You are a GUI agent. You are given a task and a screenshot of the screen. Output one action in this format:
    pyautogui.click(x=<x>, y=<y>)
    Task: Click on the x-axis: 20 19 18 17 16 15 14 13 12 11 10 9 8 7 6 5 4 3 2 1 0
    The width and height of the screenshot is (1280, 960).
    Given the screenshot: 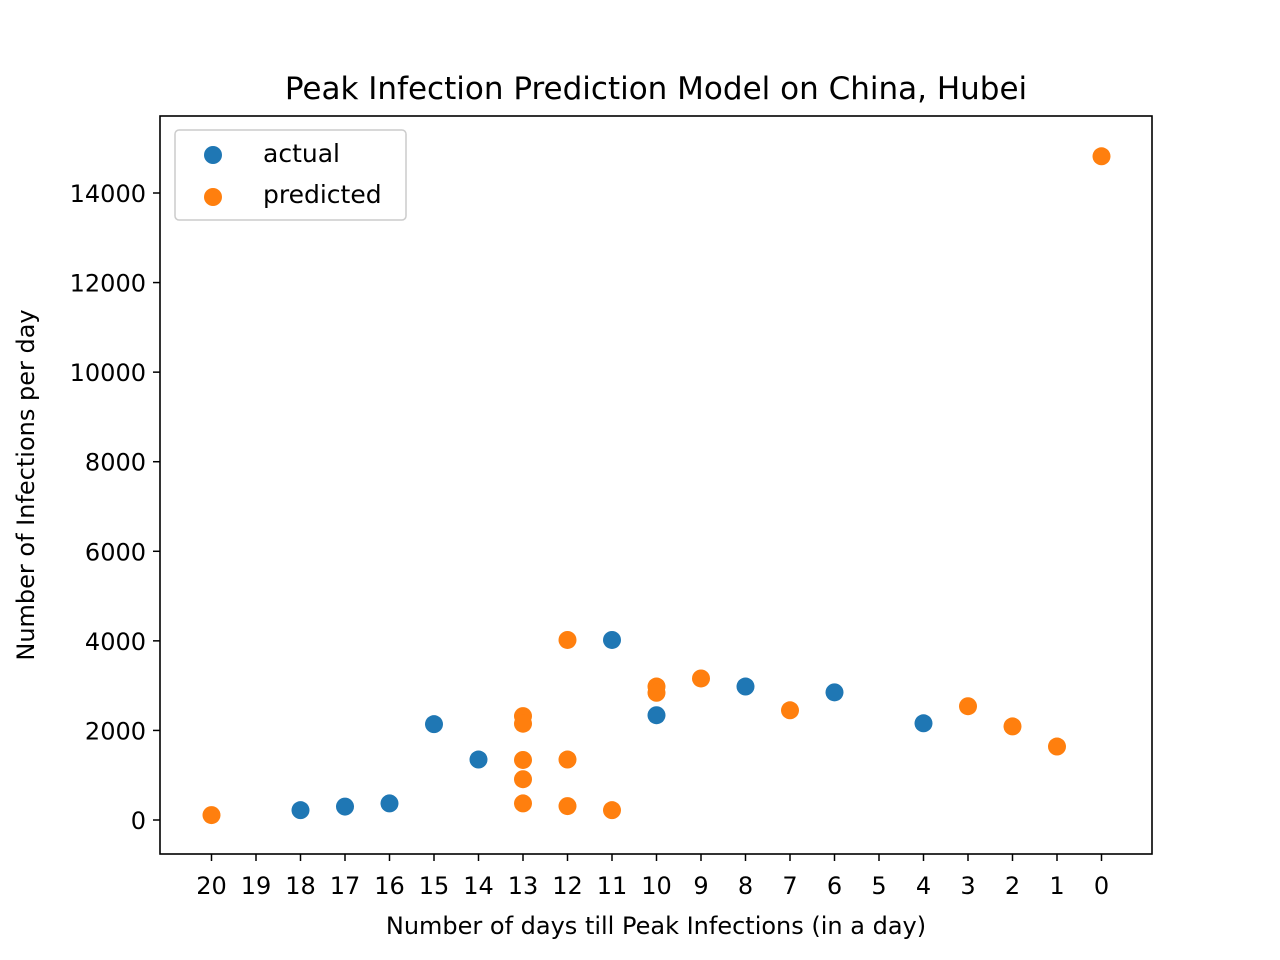 What is the action you would take?
    pyautogui.click(x=652, y=877)
    